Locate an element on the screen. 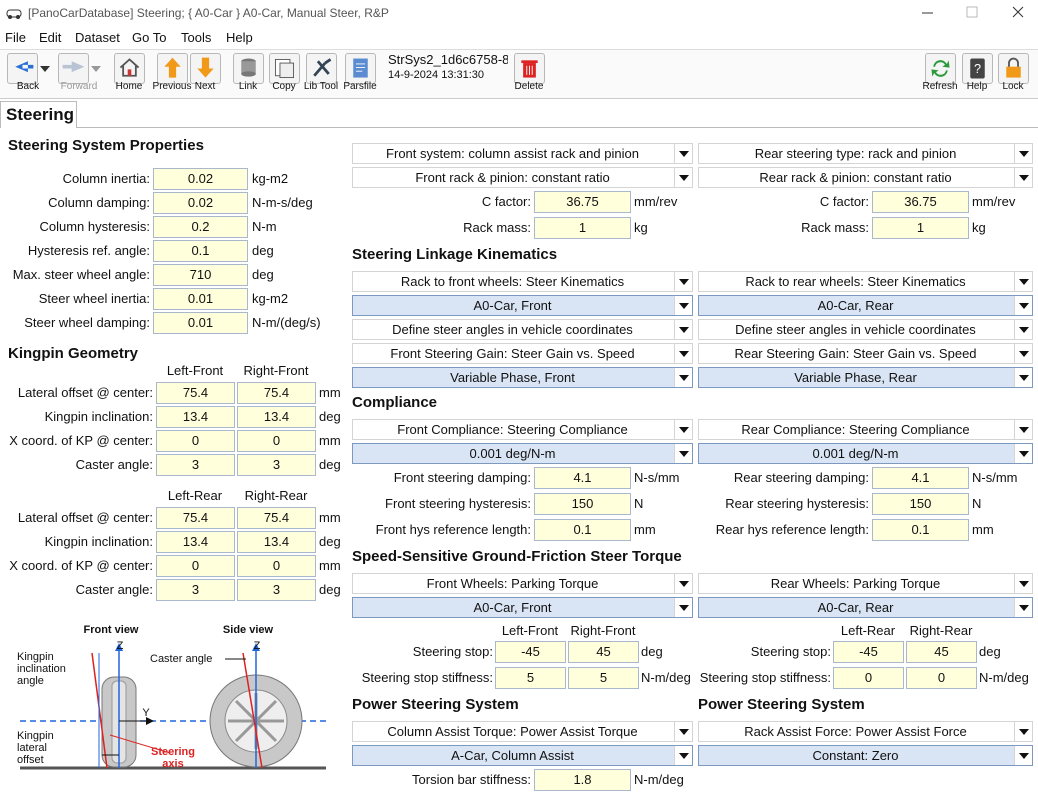  value-field: 4.1 is located at coordinates (920, 478).